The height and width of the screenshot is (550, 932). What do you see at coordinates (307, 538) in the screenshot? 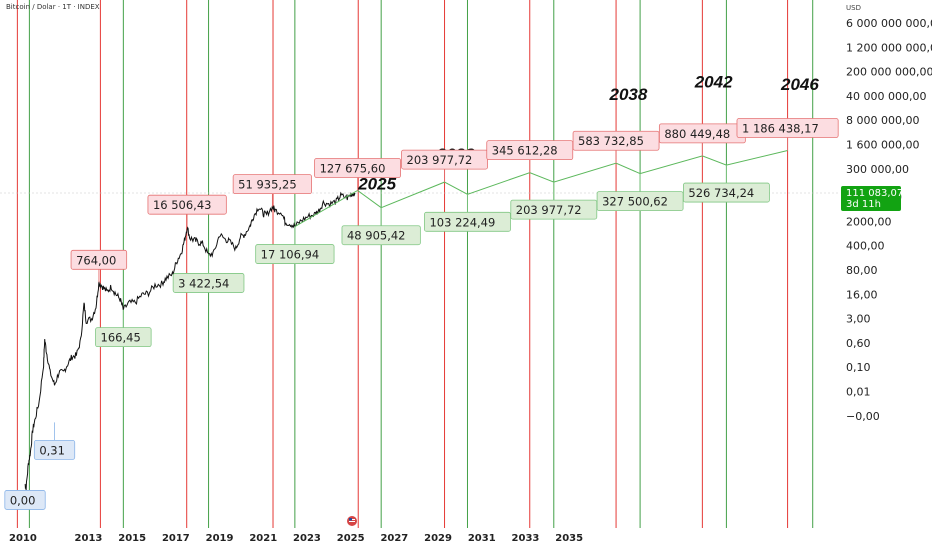
I see `x-tick-label: 2023` at bounding box center [307, 538].